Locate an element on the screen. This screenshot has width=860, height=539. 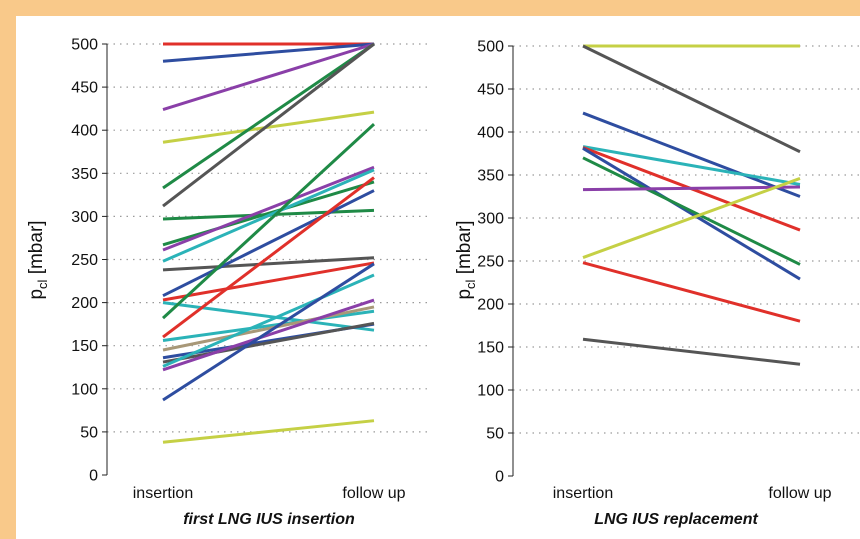
chart-caption: LNG IUS replacement is located at coordinates (676, 519).